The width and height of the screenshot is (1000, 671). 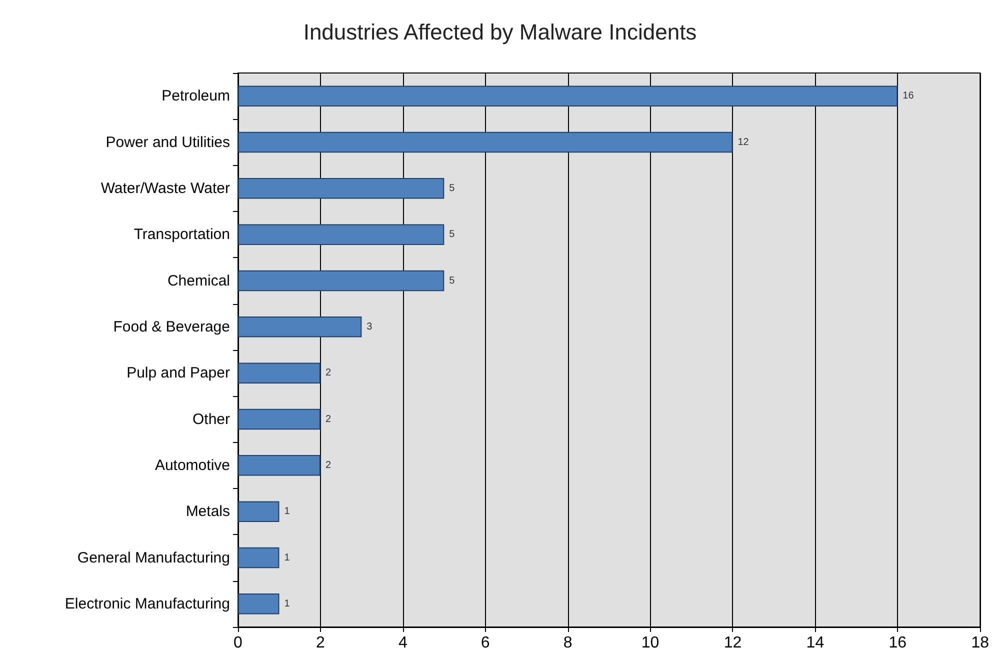 I want to click on y-tick-label: Power and Utilities, so click(x=168, y=142).